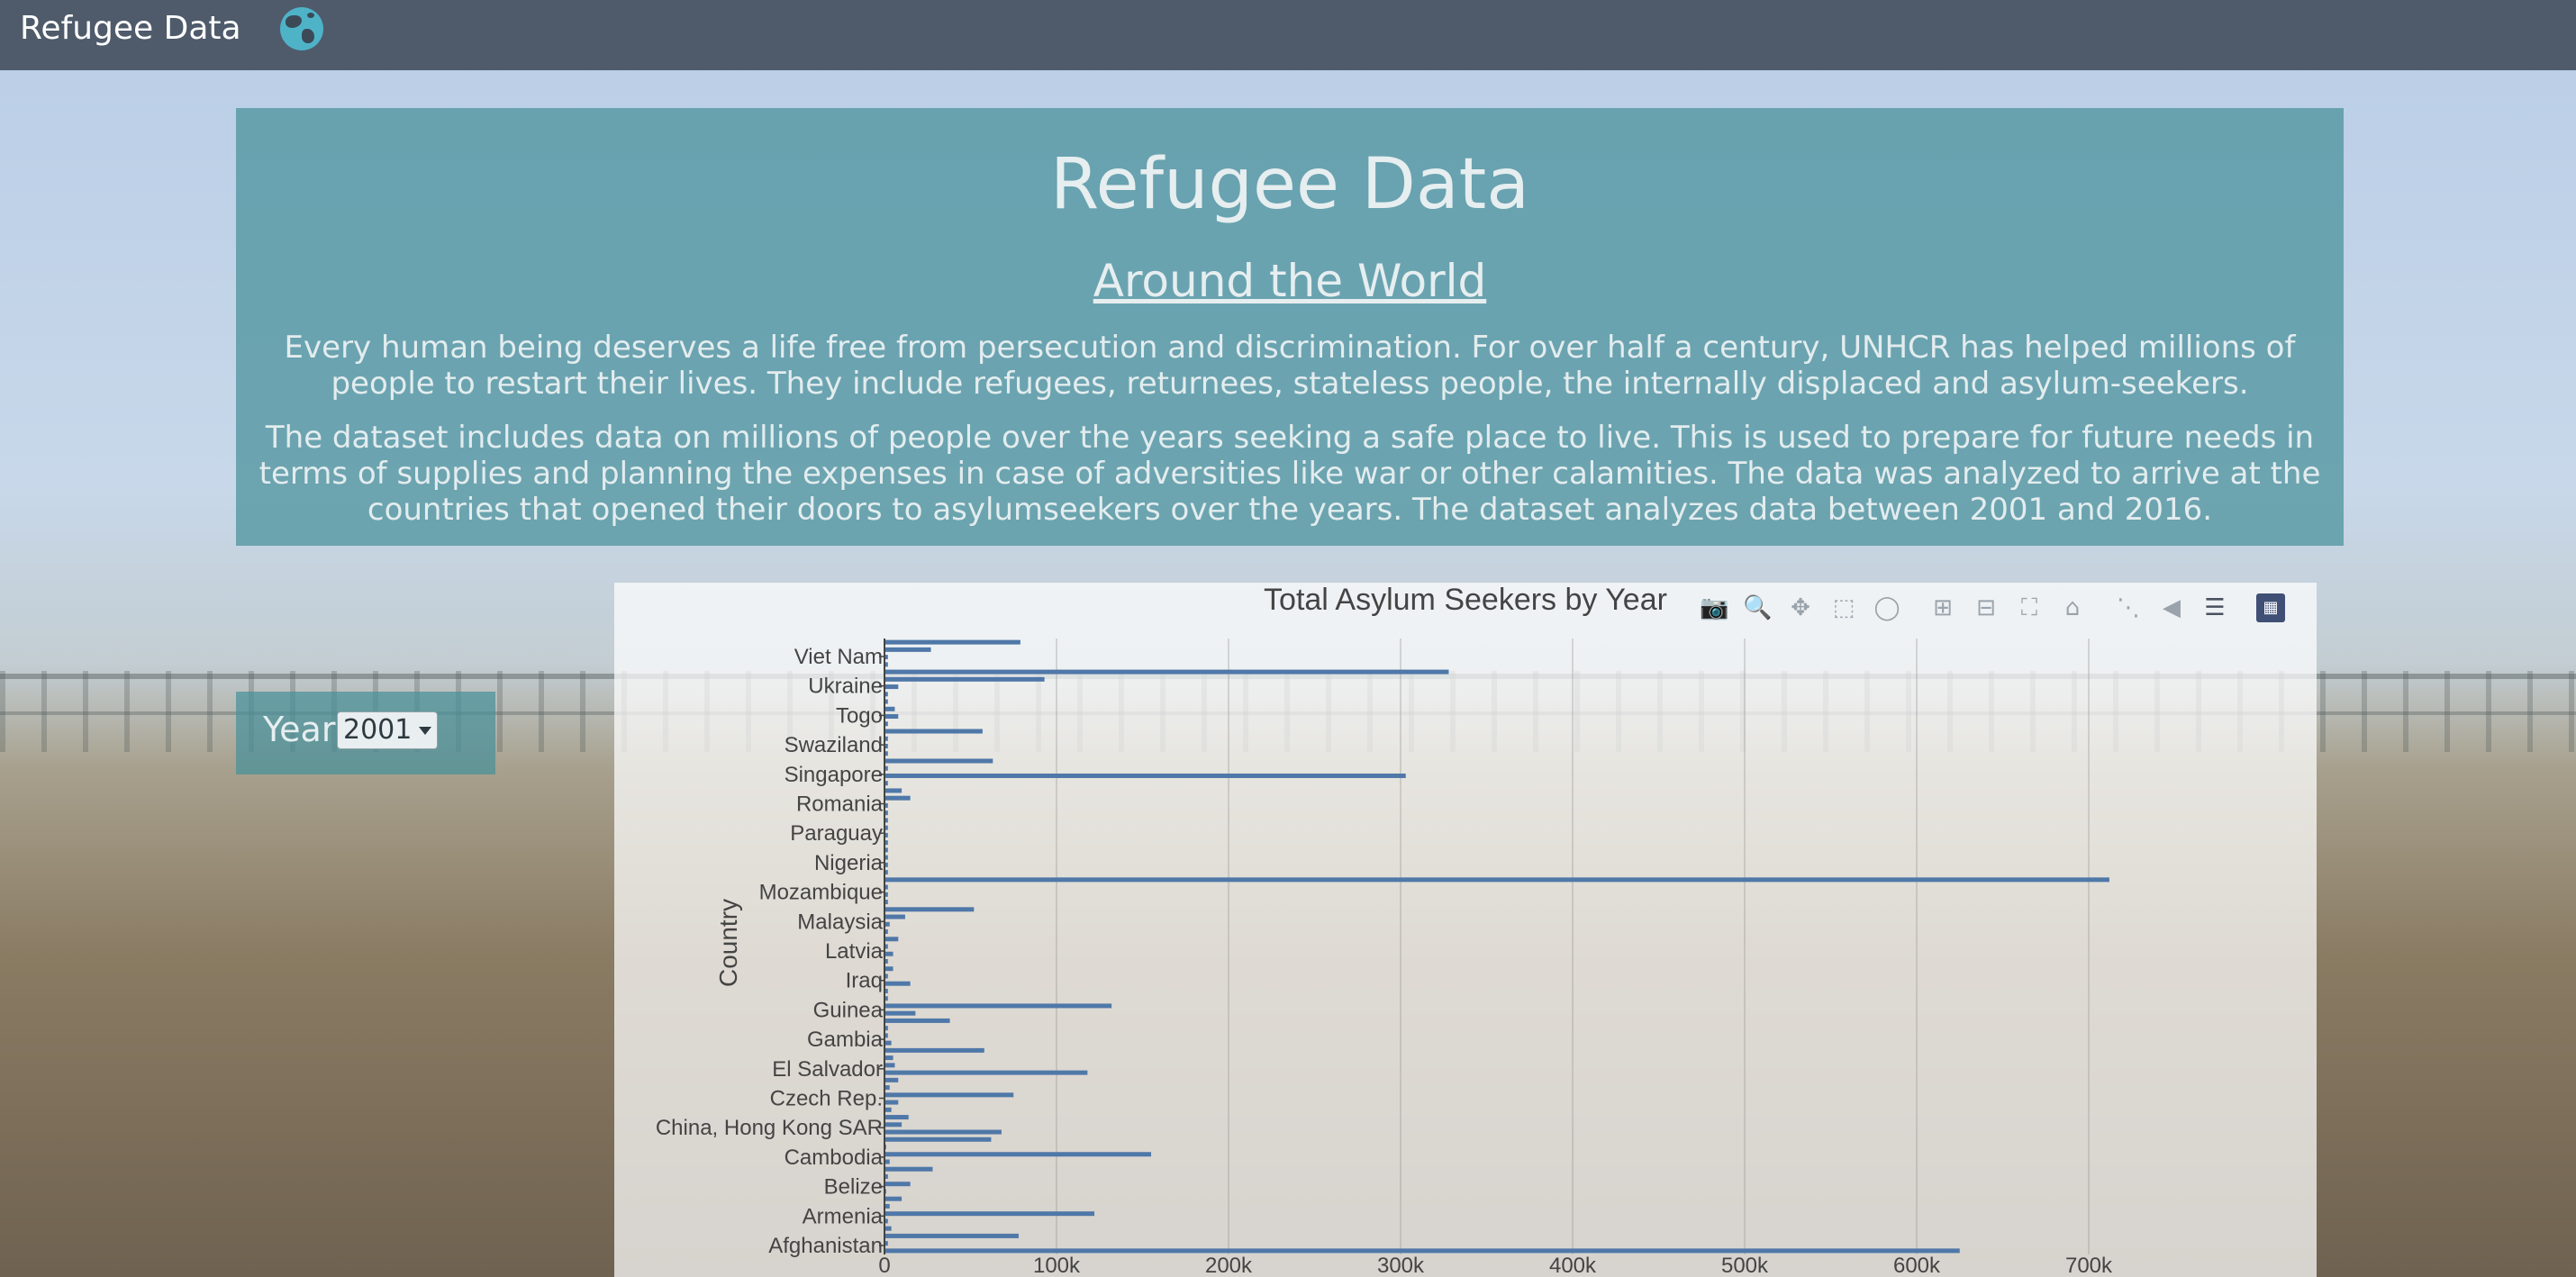 The height and width of the screenshot is (1277, 2576). I want to click on y-tick-label: Guinea, so click(848, 1010).